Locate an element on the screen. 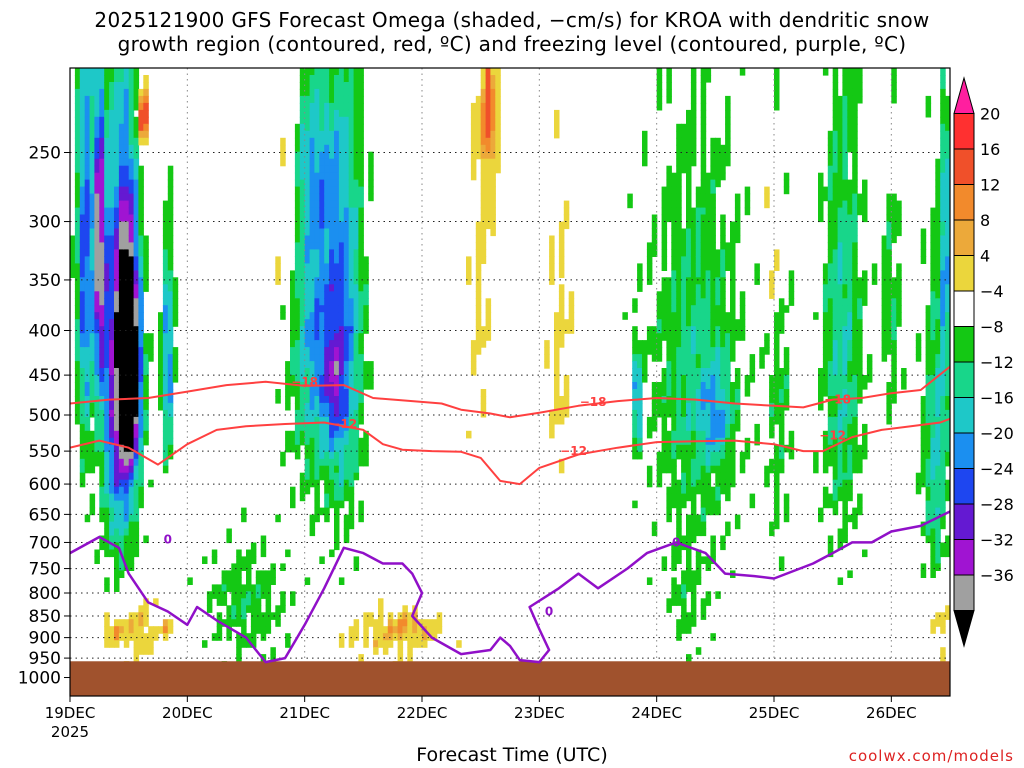  colorbar-swatch is located at coordinates (964, 486).